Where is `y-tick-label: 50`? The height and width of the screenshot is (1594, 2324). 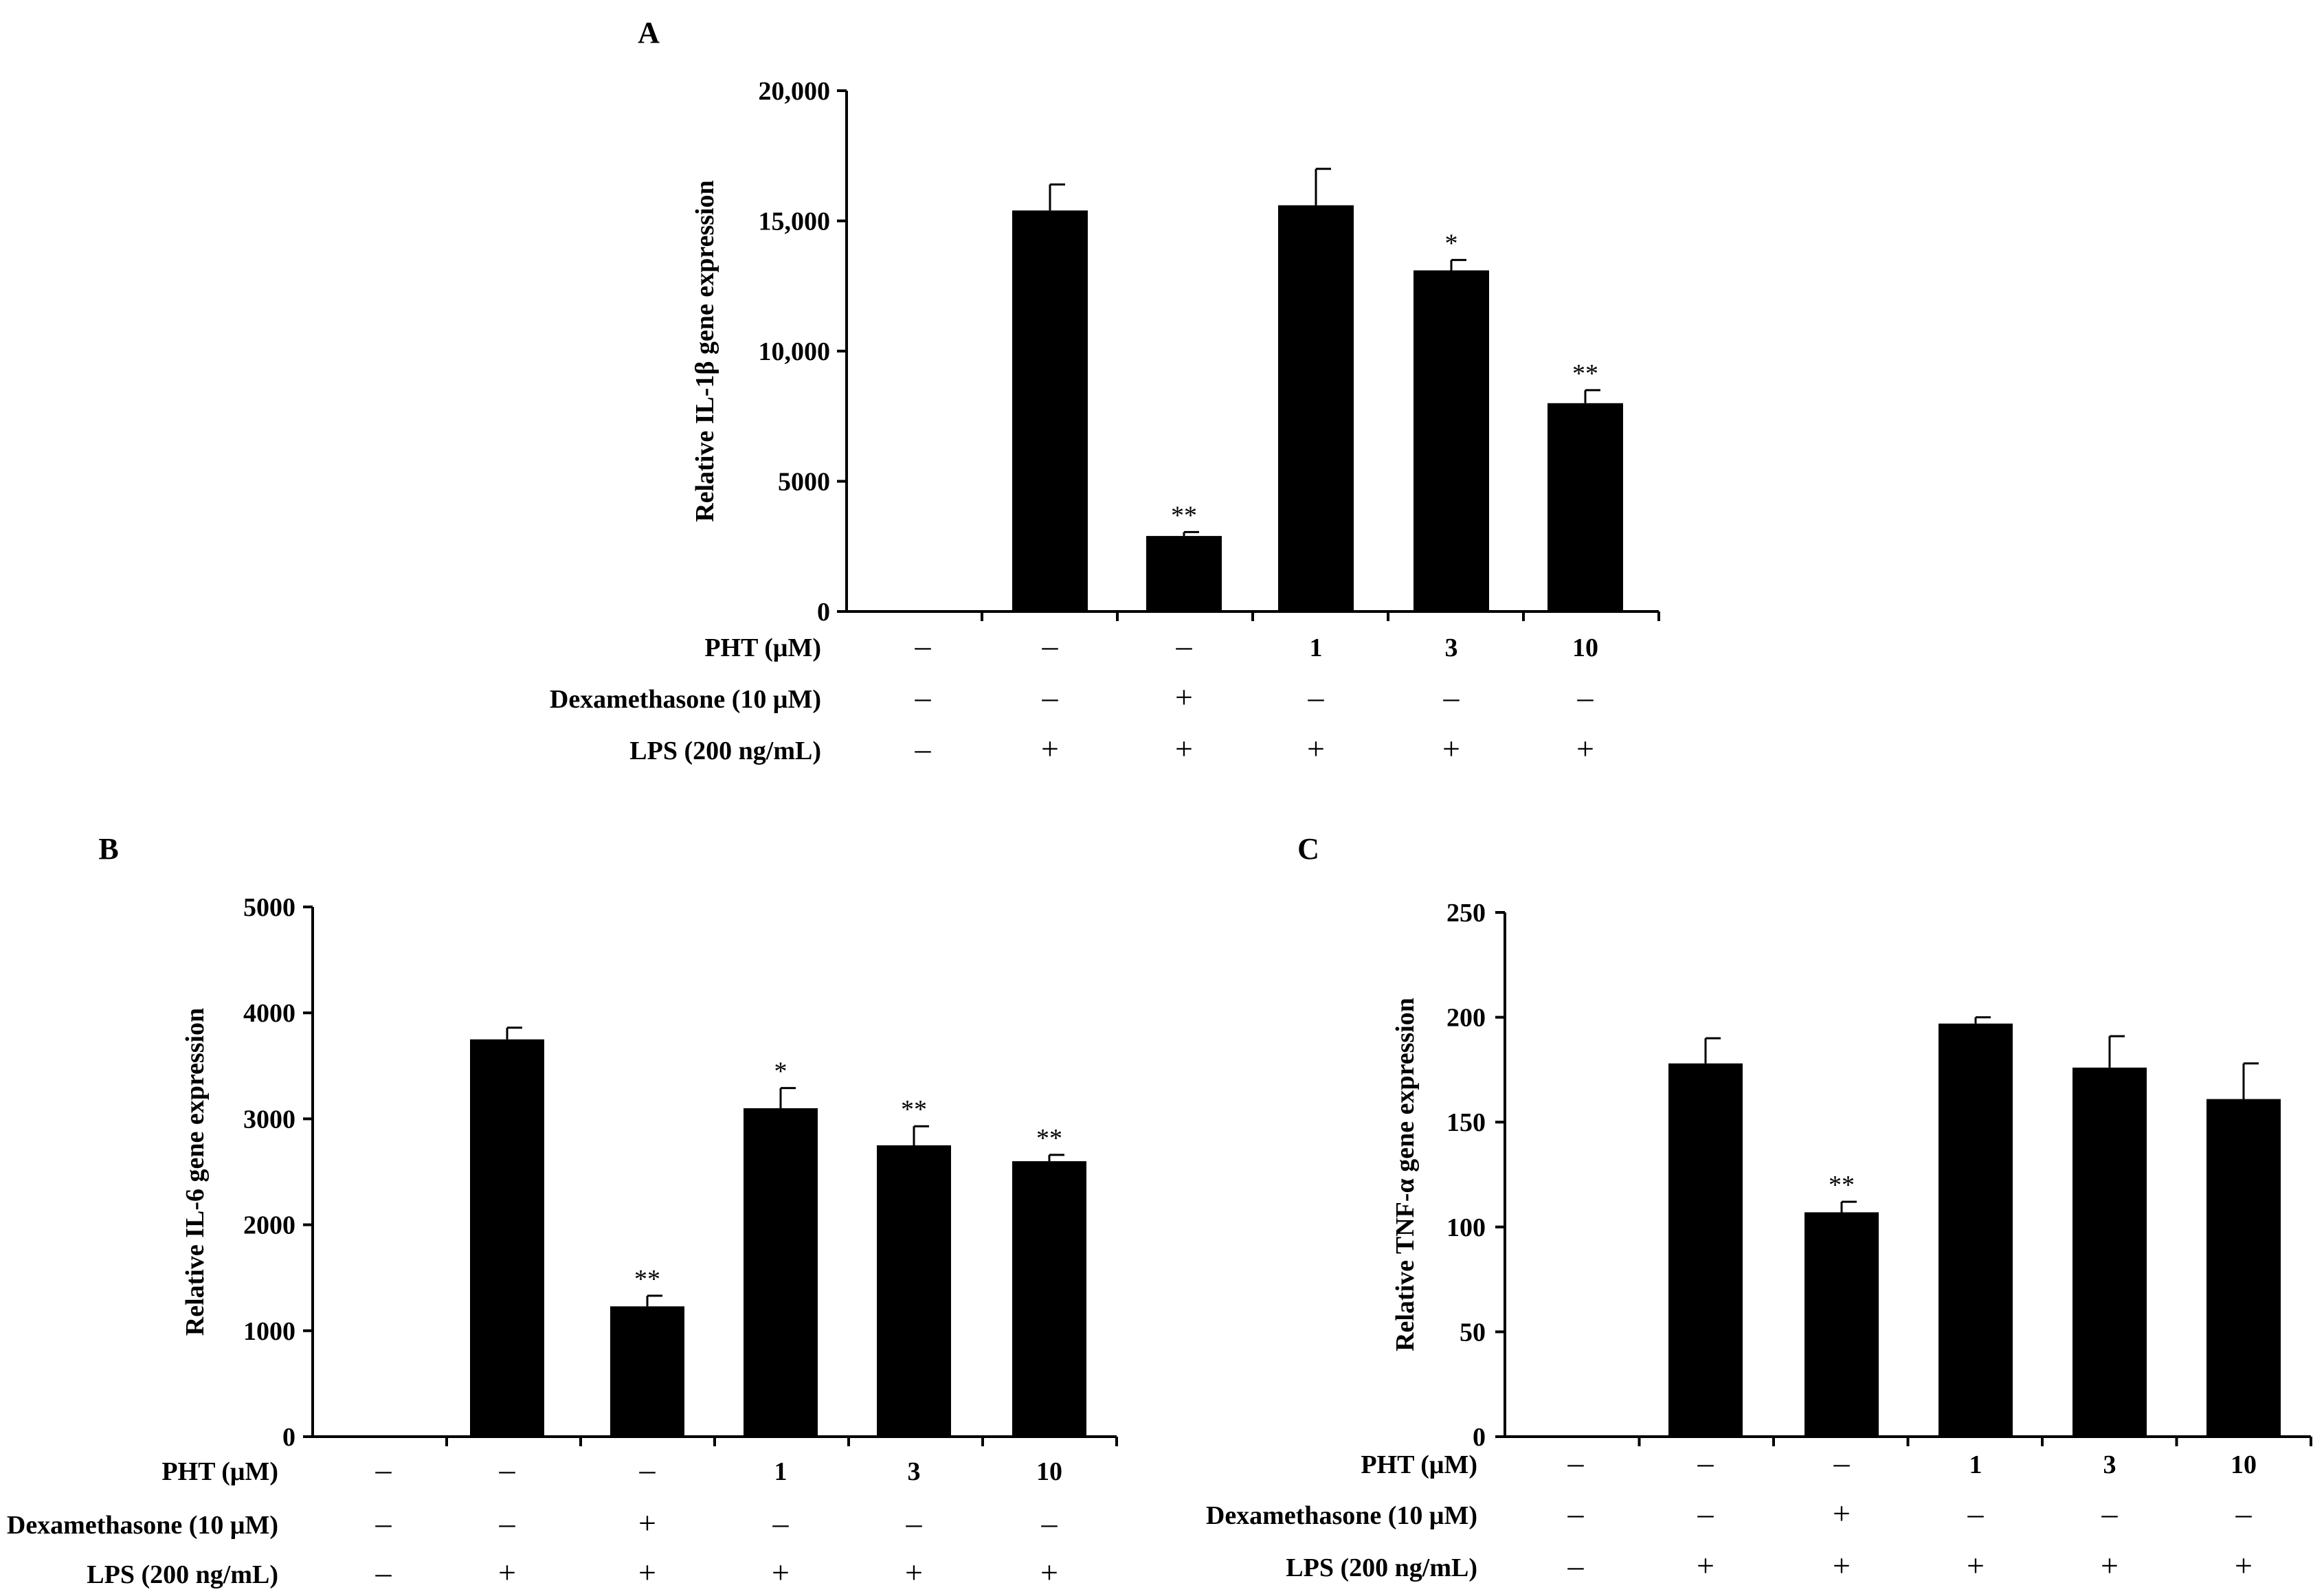 y-tick-label: 50 is located at coordinates (1473, 1332).